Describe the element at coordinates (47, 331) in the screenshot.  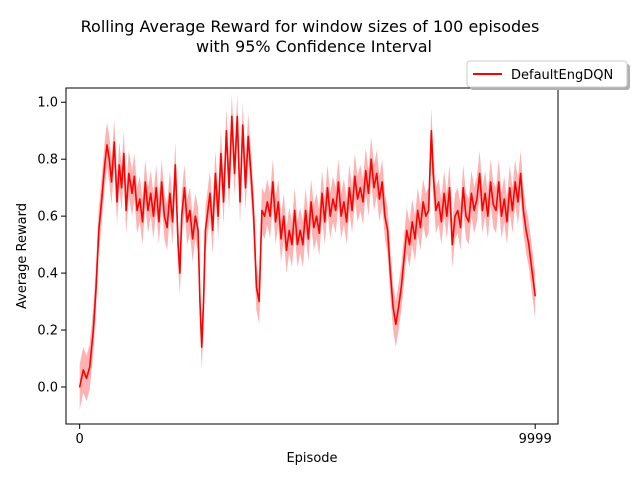
I see `y-tick-label: 0.2` at that location.